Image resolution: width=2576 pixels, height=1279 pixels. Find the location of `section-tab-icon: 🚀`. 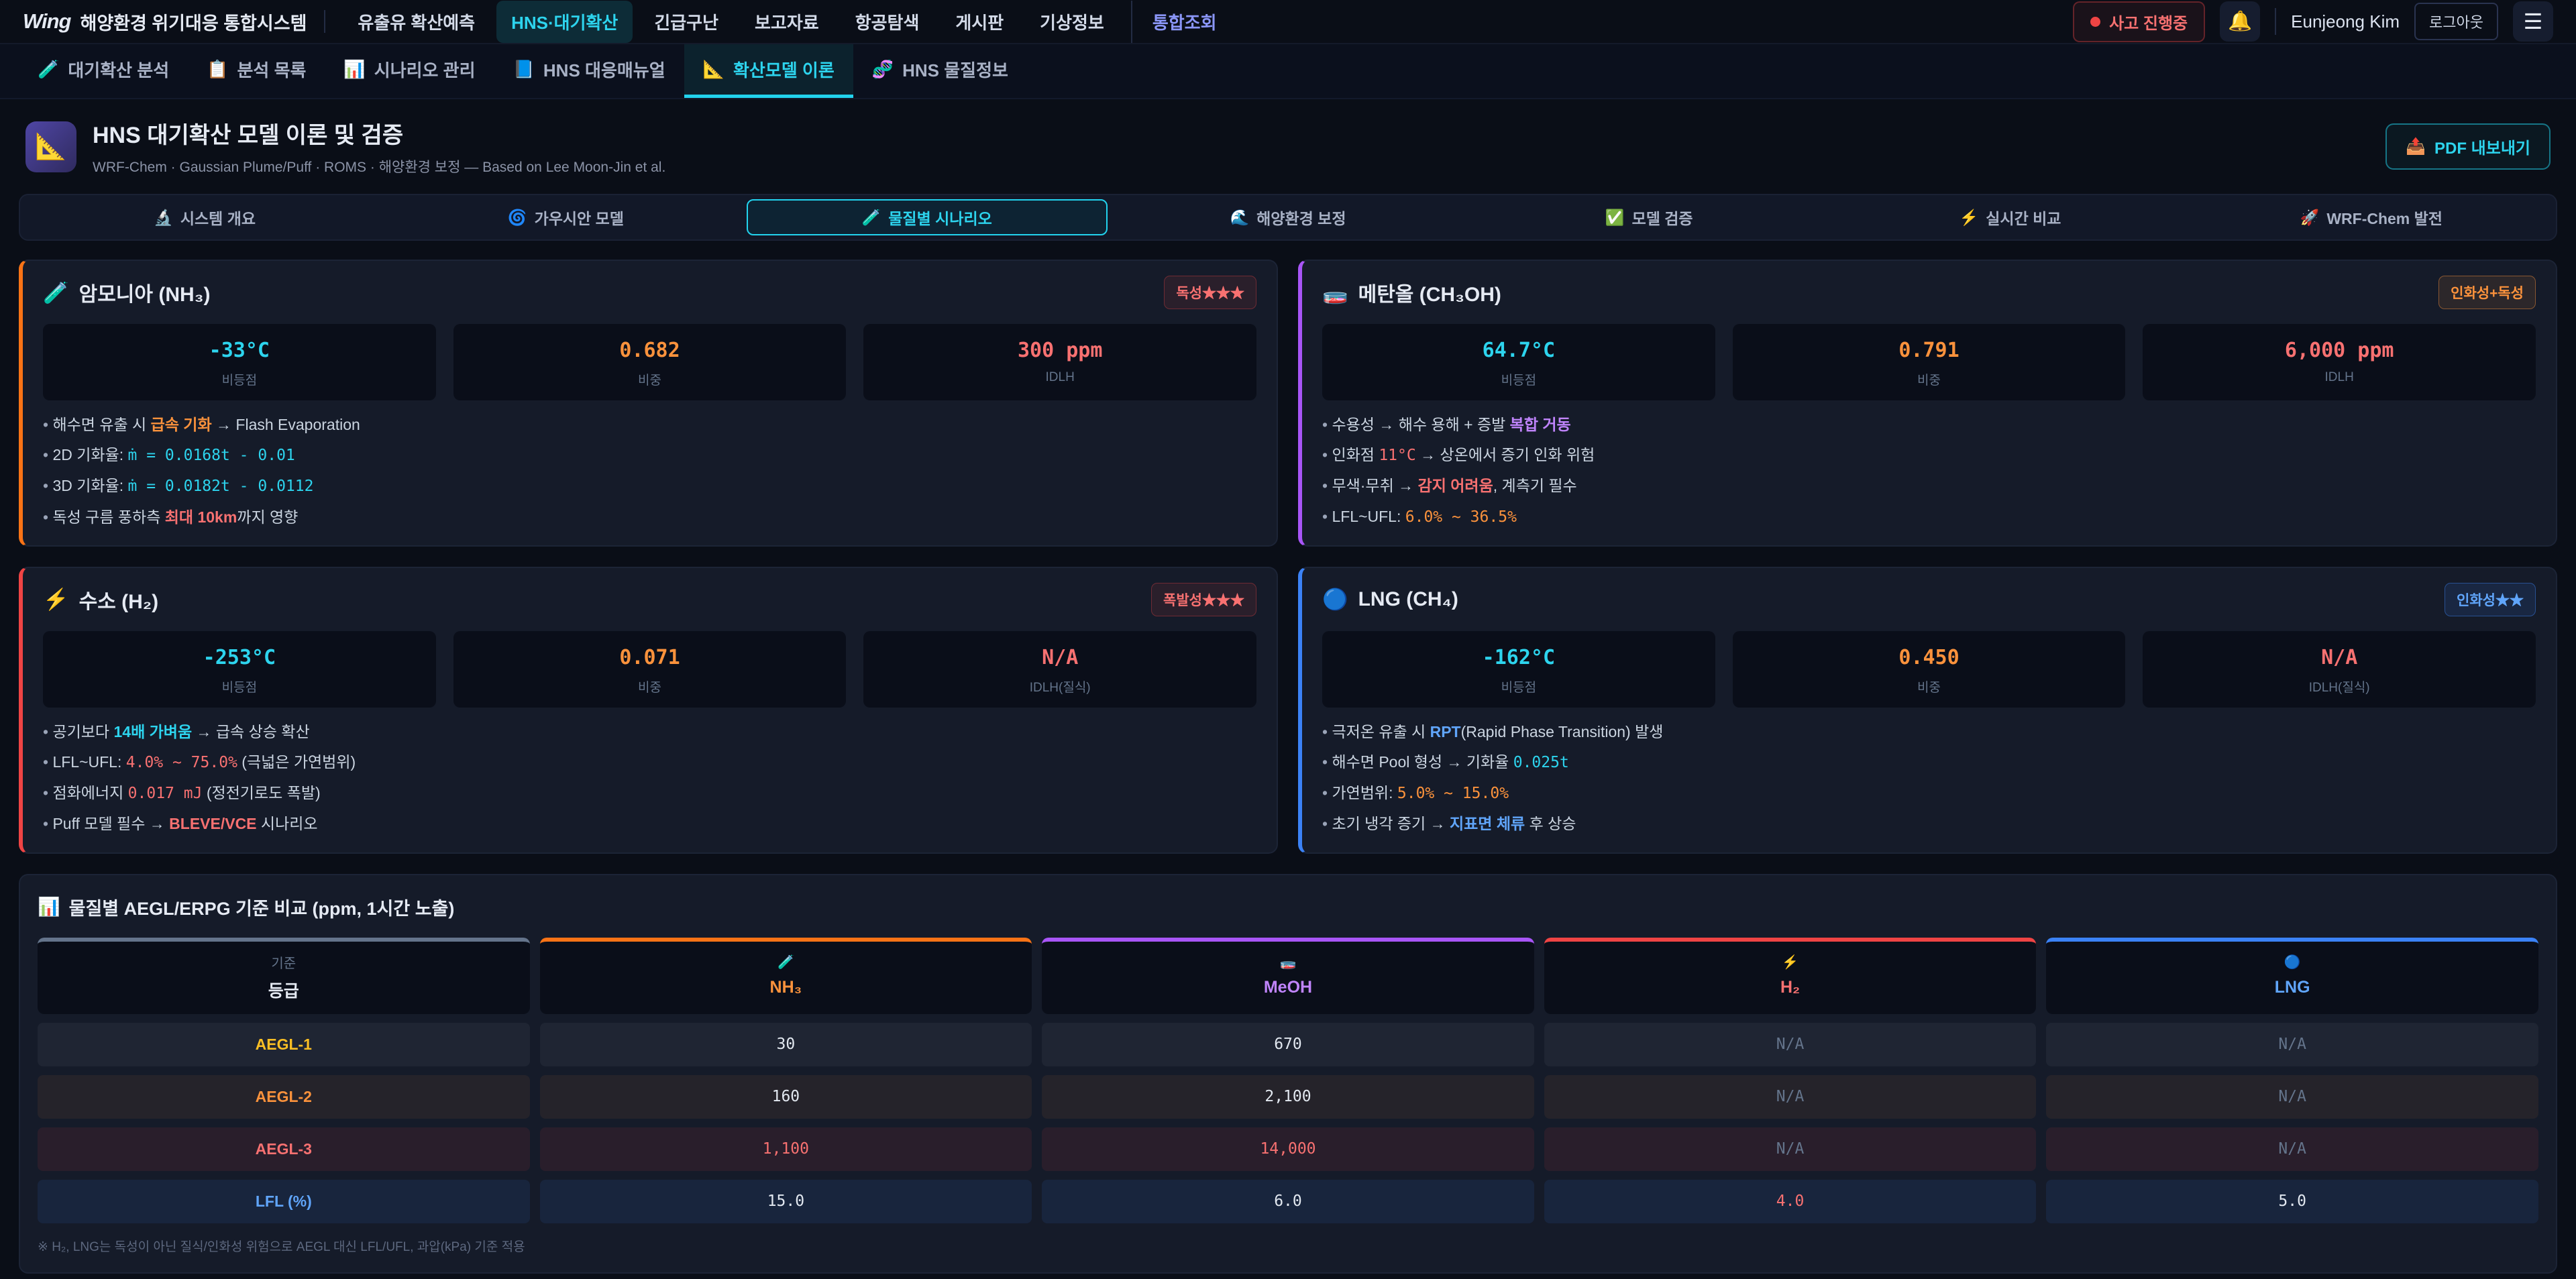

section-tab-icon: 🚀 is located at coordinates (2310, 217).